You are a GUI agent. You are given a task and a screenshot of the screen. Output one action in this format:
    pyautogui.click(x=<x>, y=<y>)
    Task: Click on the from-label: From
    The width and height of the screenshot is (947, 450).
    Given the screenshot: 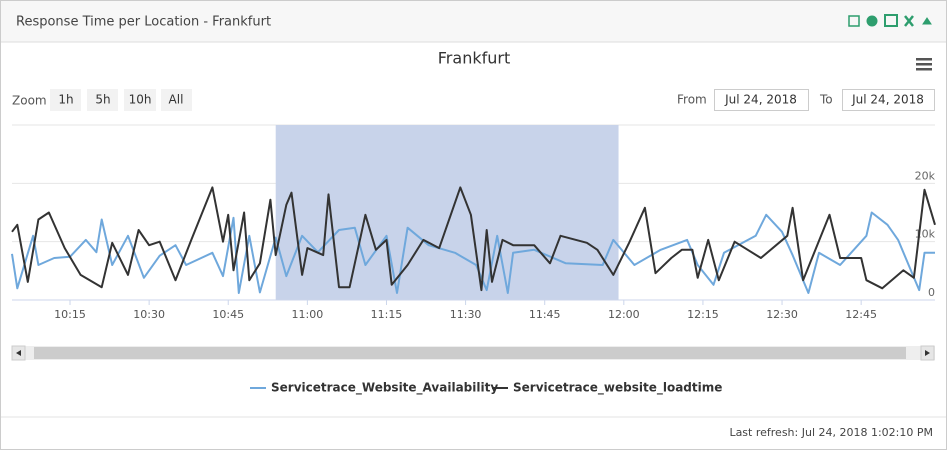 What is the action you would take?
    pyautogui.click(x=692, y=100)
    